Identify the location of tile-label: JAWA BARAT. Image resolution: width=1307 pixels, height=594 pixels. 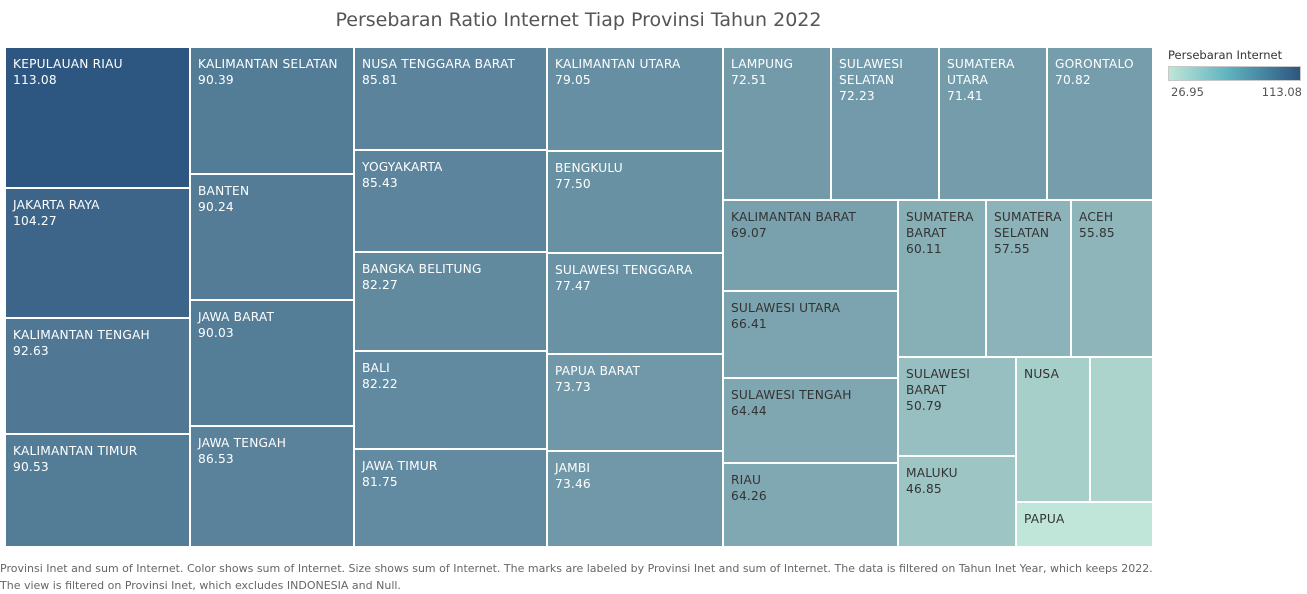
(236, 317).